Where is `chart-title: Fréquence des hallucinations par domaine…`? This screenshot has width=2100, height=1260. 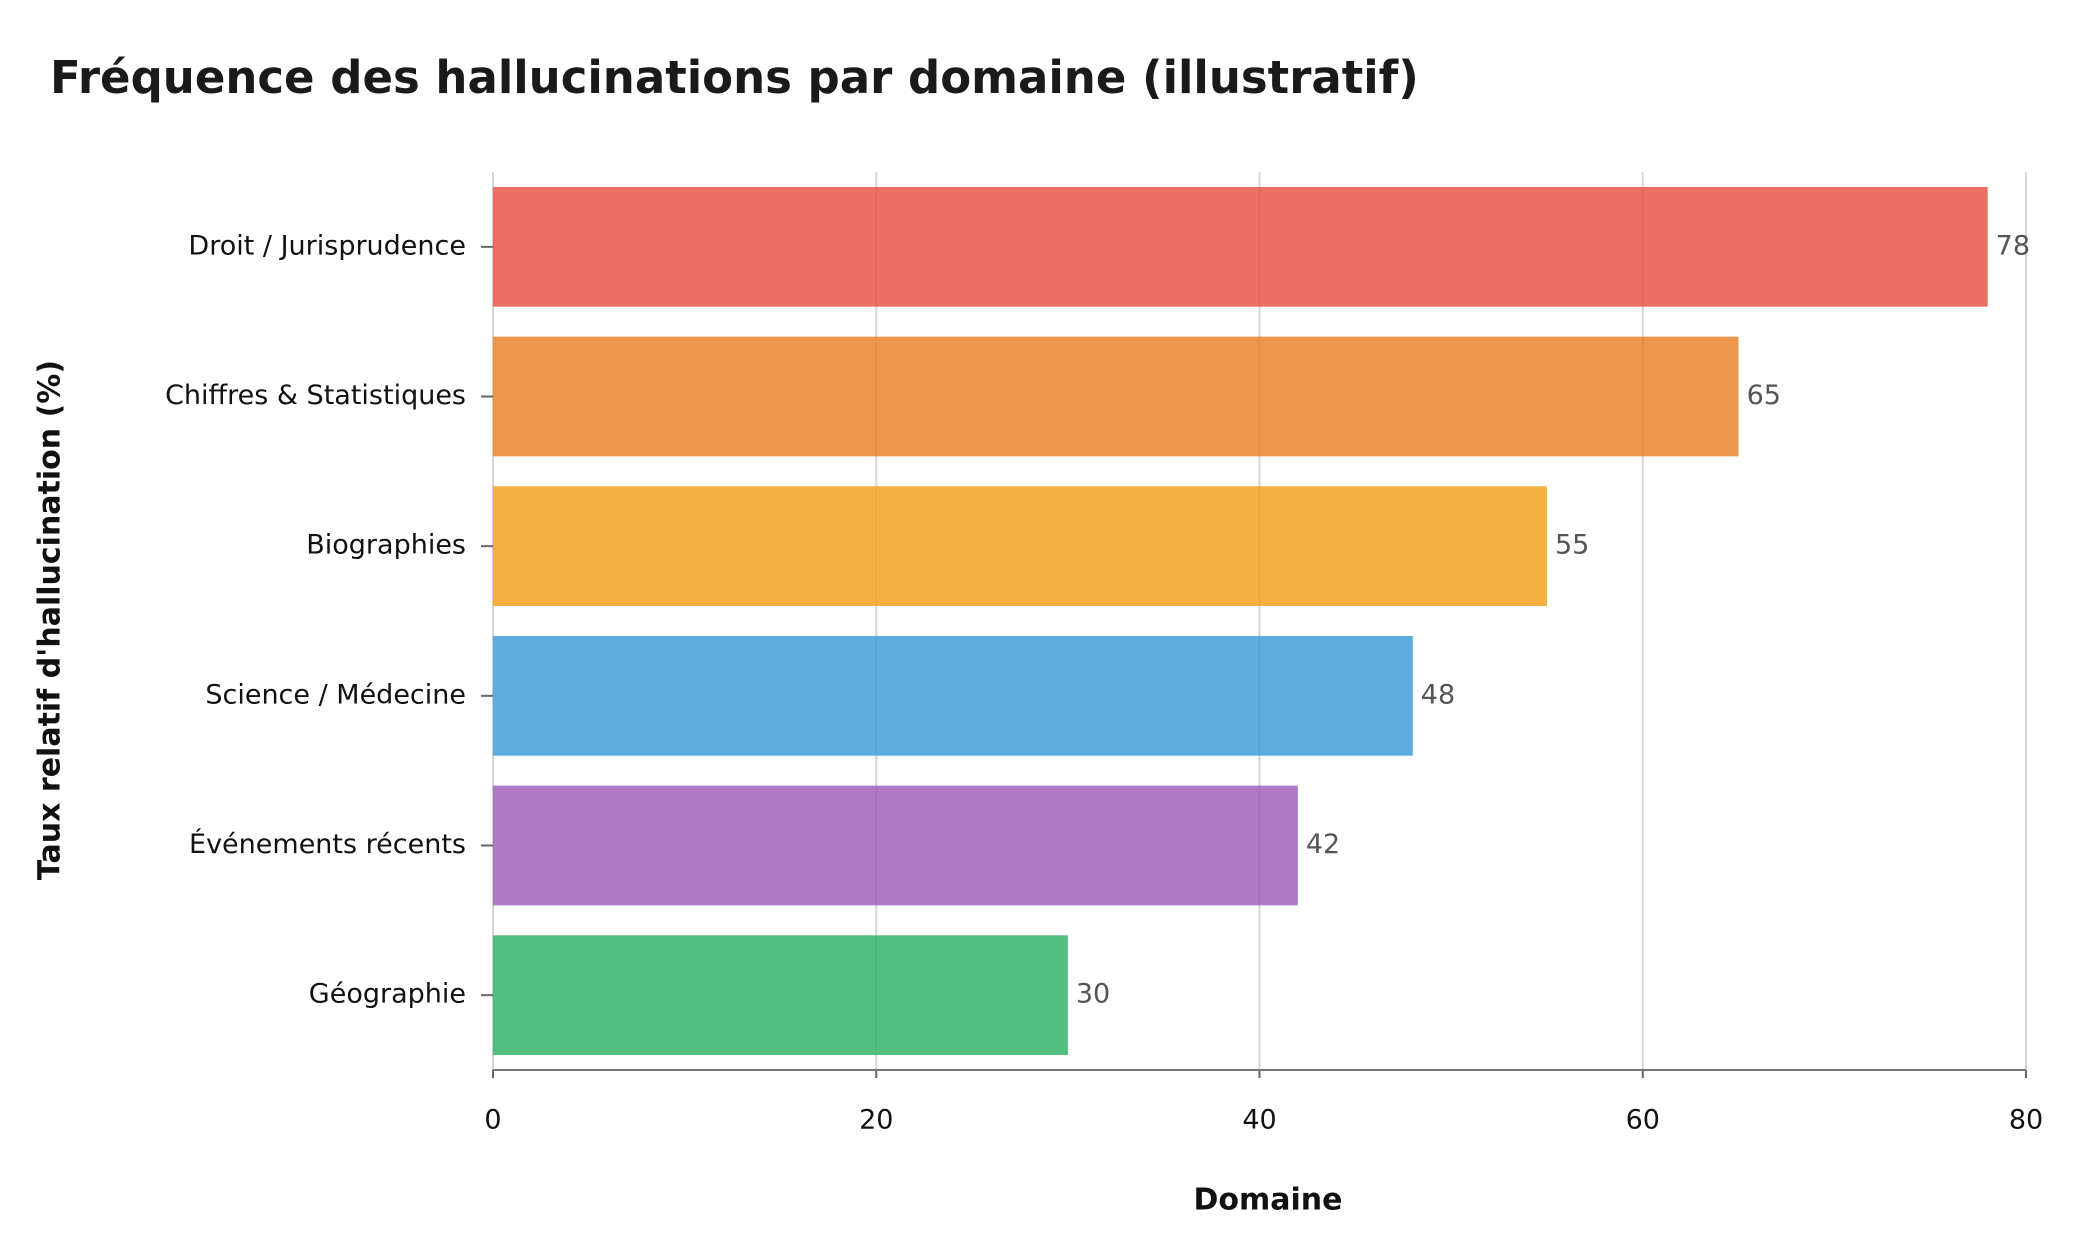
chart-title: Fréquence des hallucinations par domaine… is located at coordinates (734, 77).